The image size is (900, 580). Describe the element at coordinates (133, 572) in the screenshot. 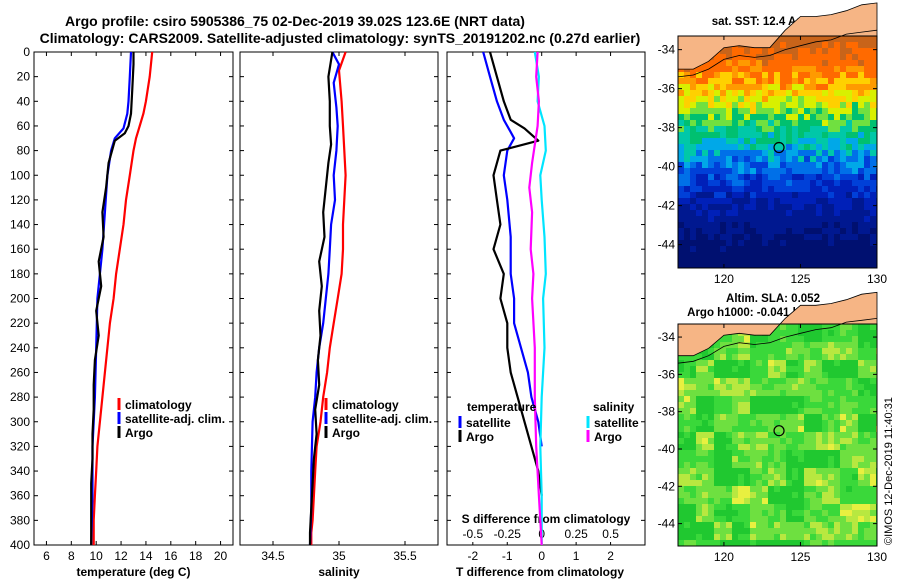

I see `x-axis-label: temperature (deg C)` at that location.